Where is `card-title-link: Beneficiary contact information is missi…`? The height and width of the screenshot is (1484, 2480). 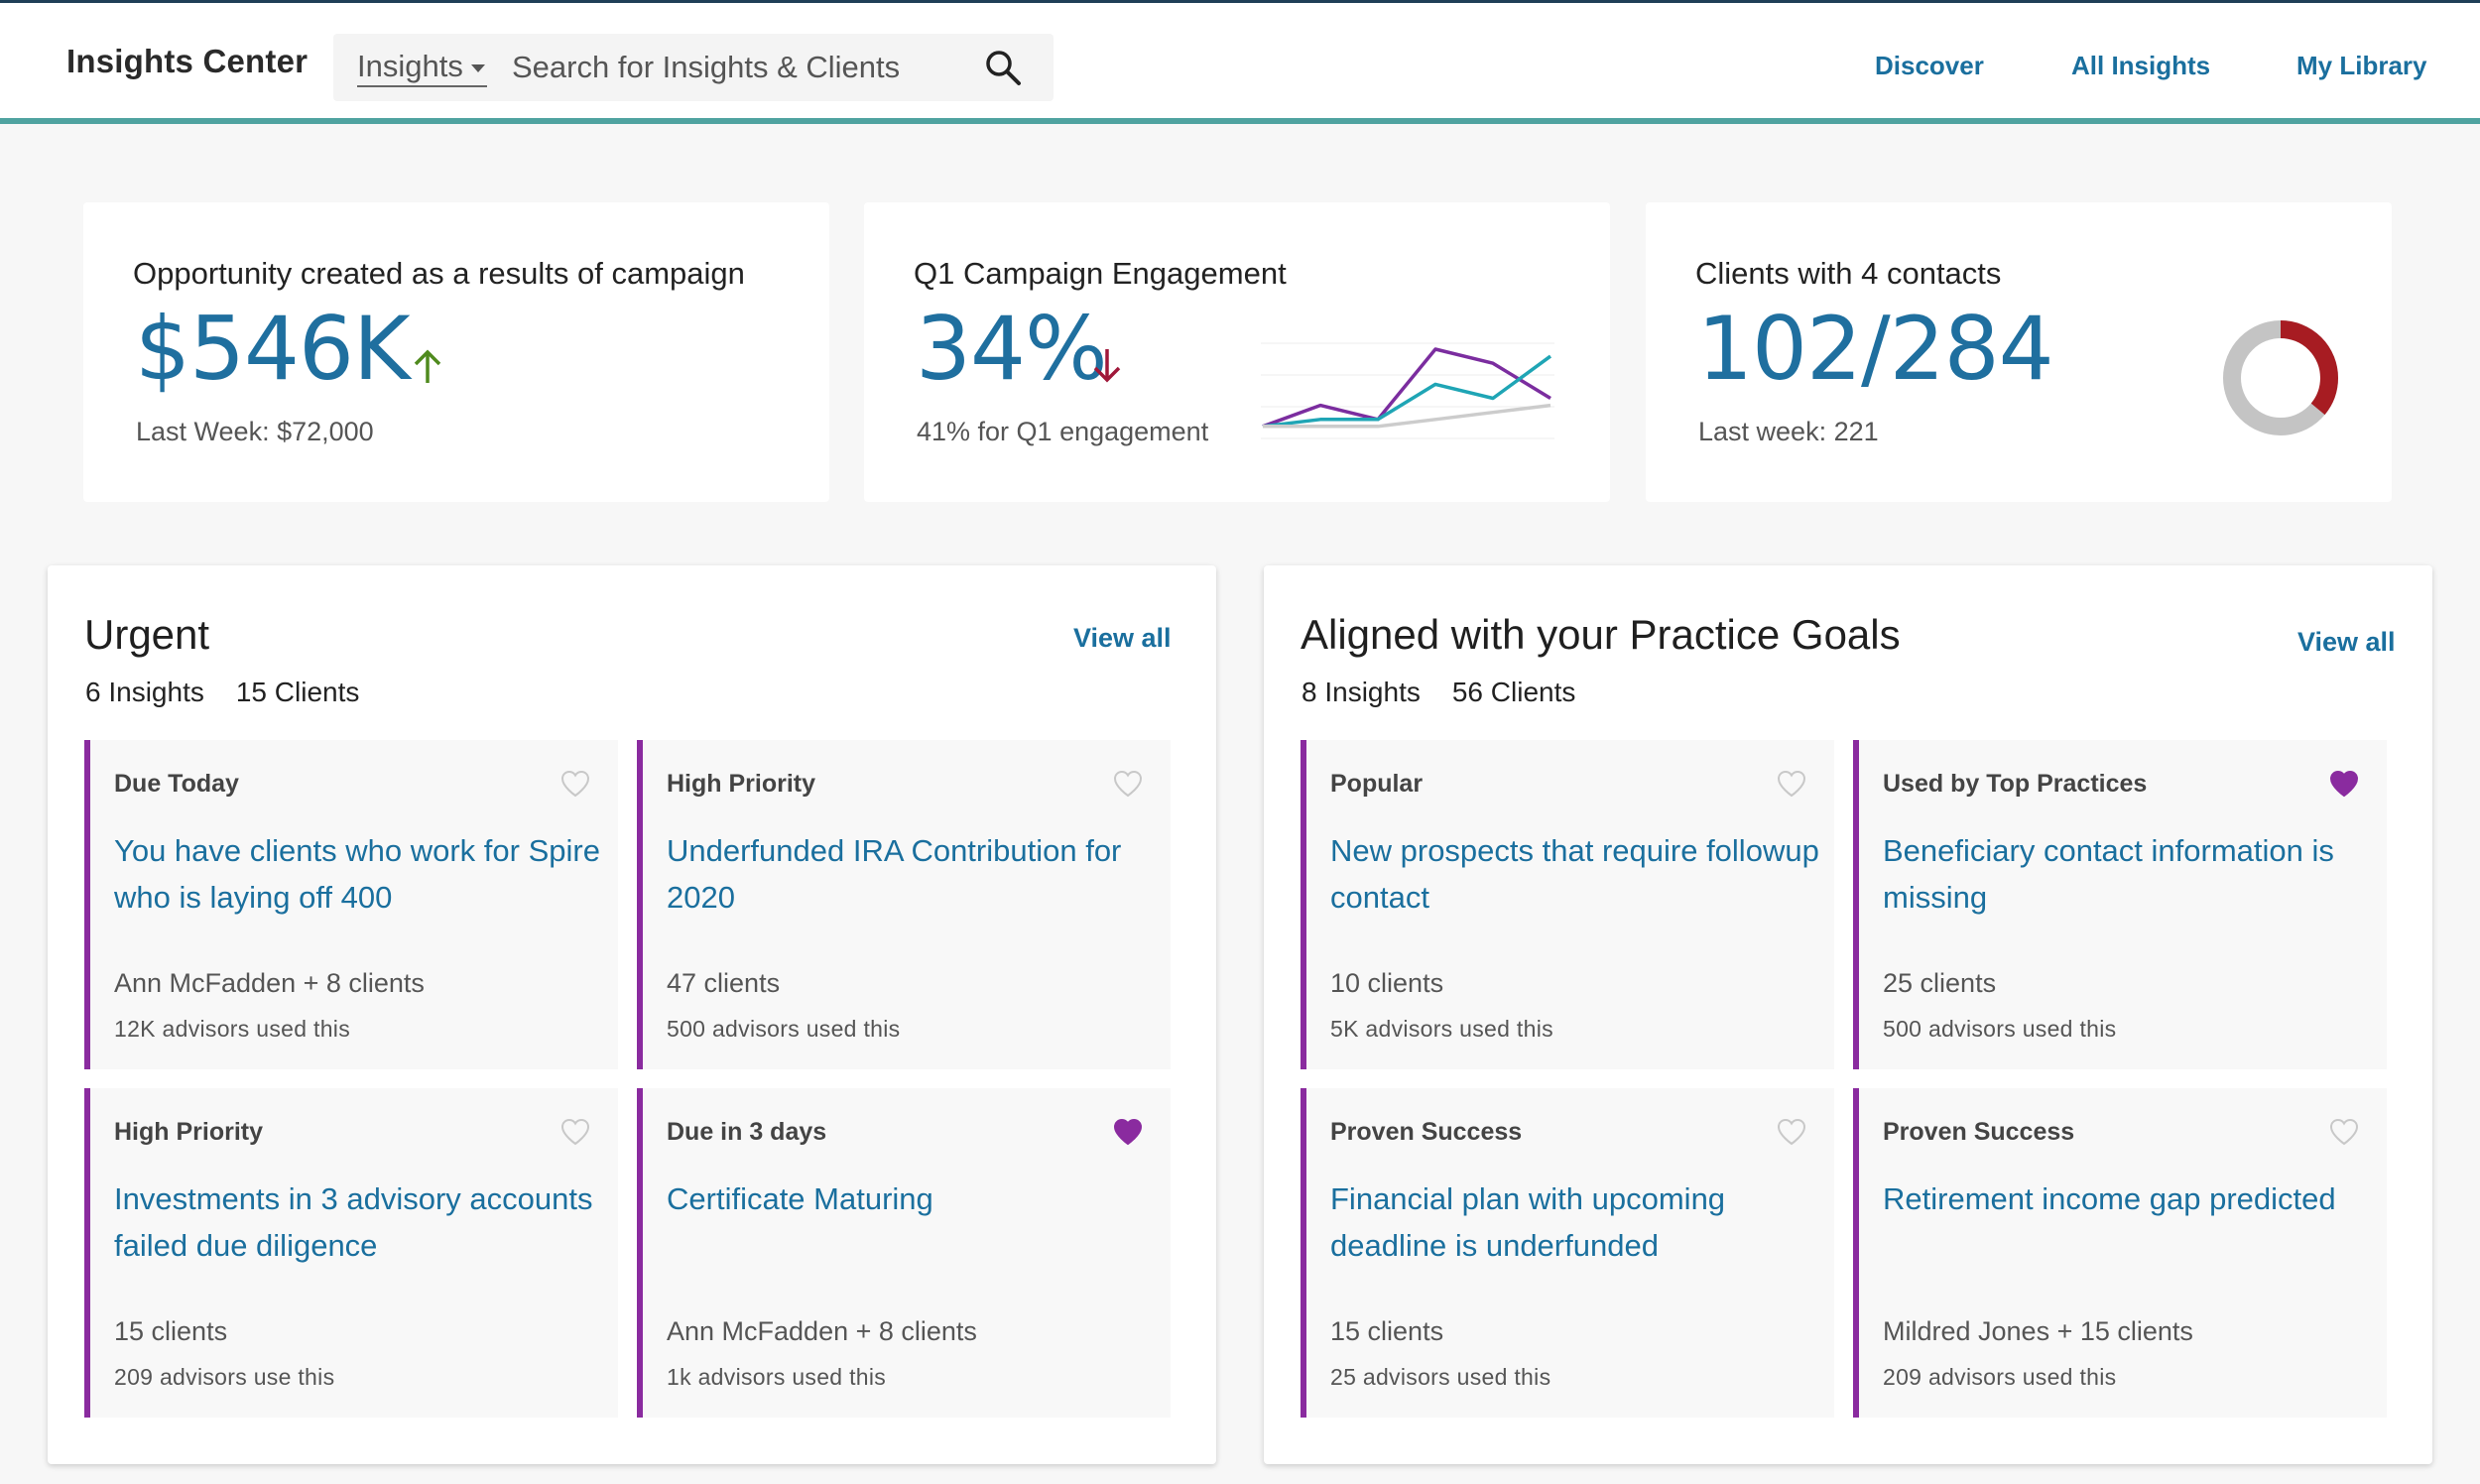
card-title-link: Beneficiary contact information is missi… is located at coordinates (2108, 874).